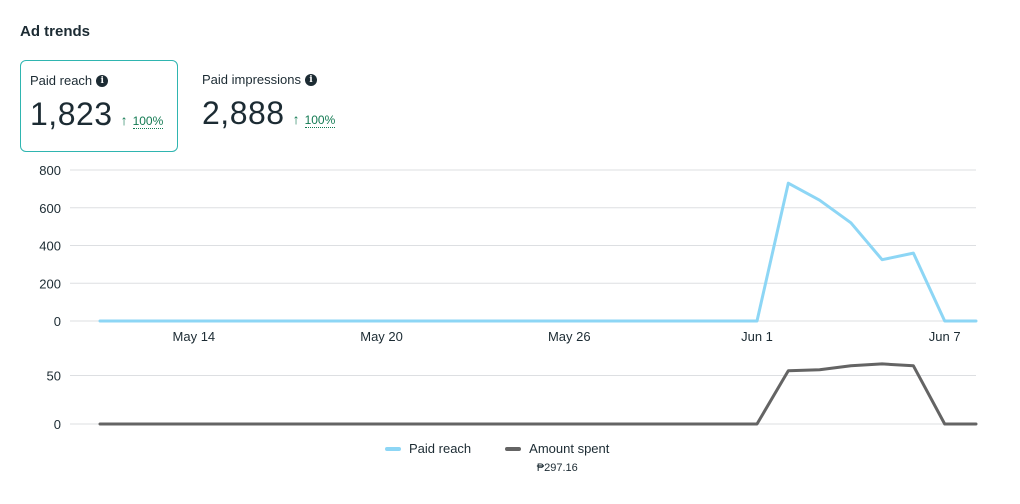 This screenshot has width=1020, height=504. I want to click on metric-label: Paid reach, so click(61, 80).